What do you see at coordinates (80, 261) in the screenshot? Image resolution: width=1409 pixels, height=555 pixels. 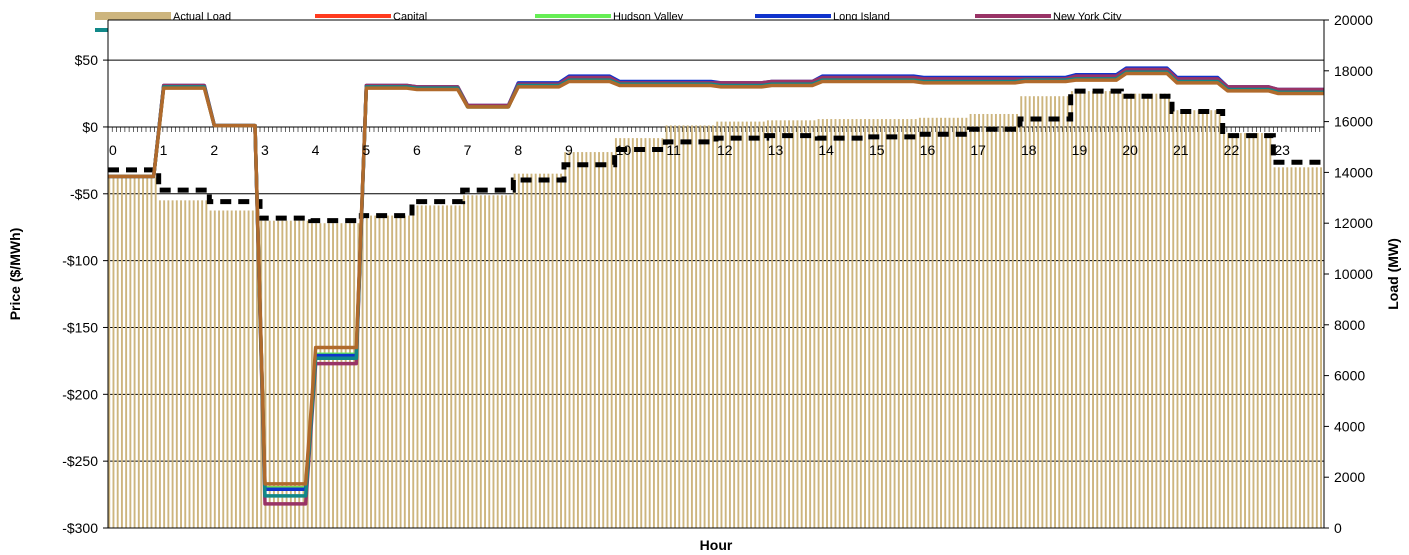 I see `left-tick-label: -$100` at bounding box center [80, 261].